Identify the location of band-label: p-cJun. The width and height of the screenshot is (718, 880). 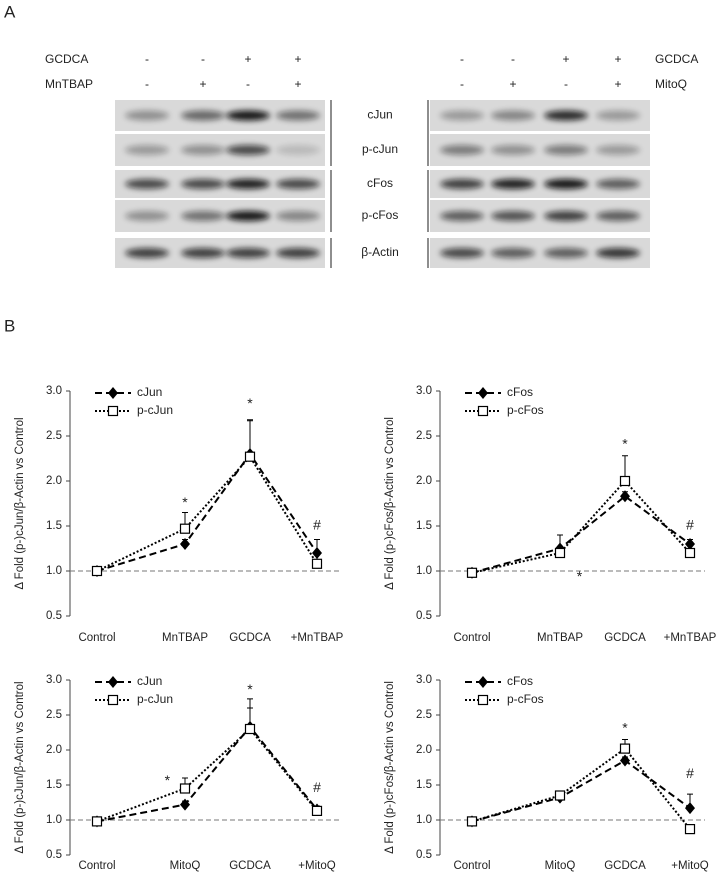
(380, 149).